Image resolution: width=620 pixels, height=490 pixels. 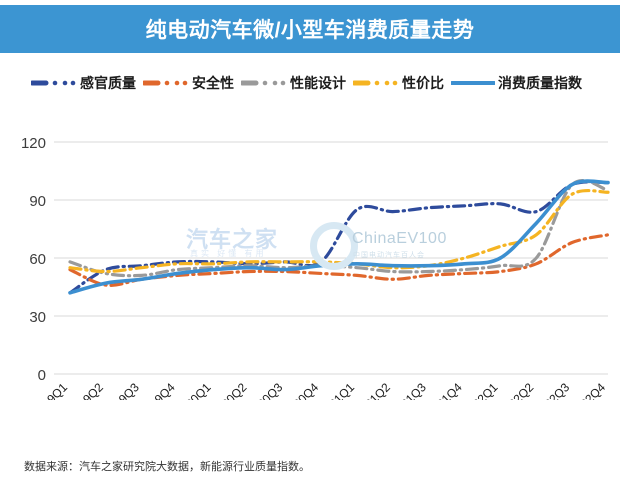 I want to click on legend-item-3: 性能设计, so click(x=292, y=83).